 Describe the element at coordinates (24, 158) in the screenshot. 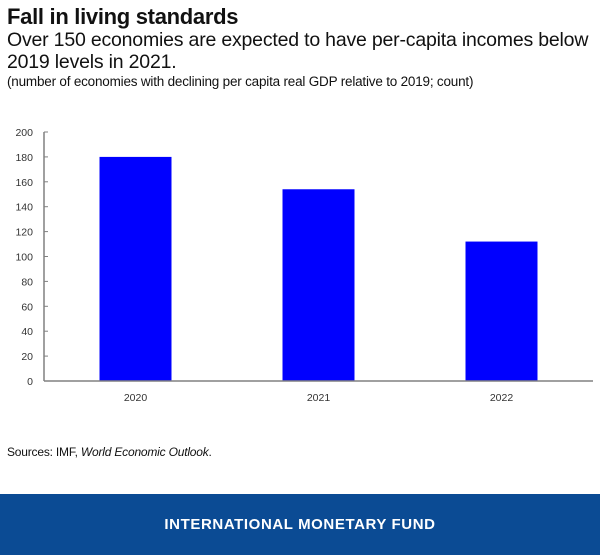

I see `y-tick-label: 180` at that location.